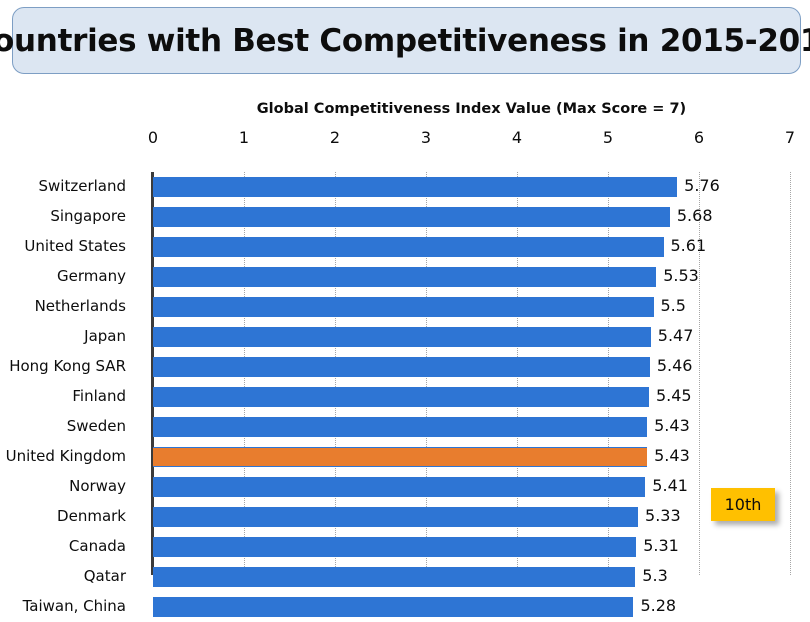 The height and width of the screenshot is (622, 810). I want to click on chart-row: 5.46 Hong Kong SAR, so click(399, 367).